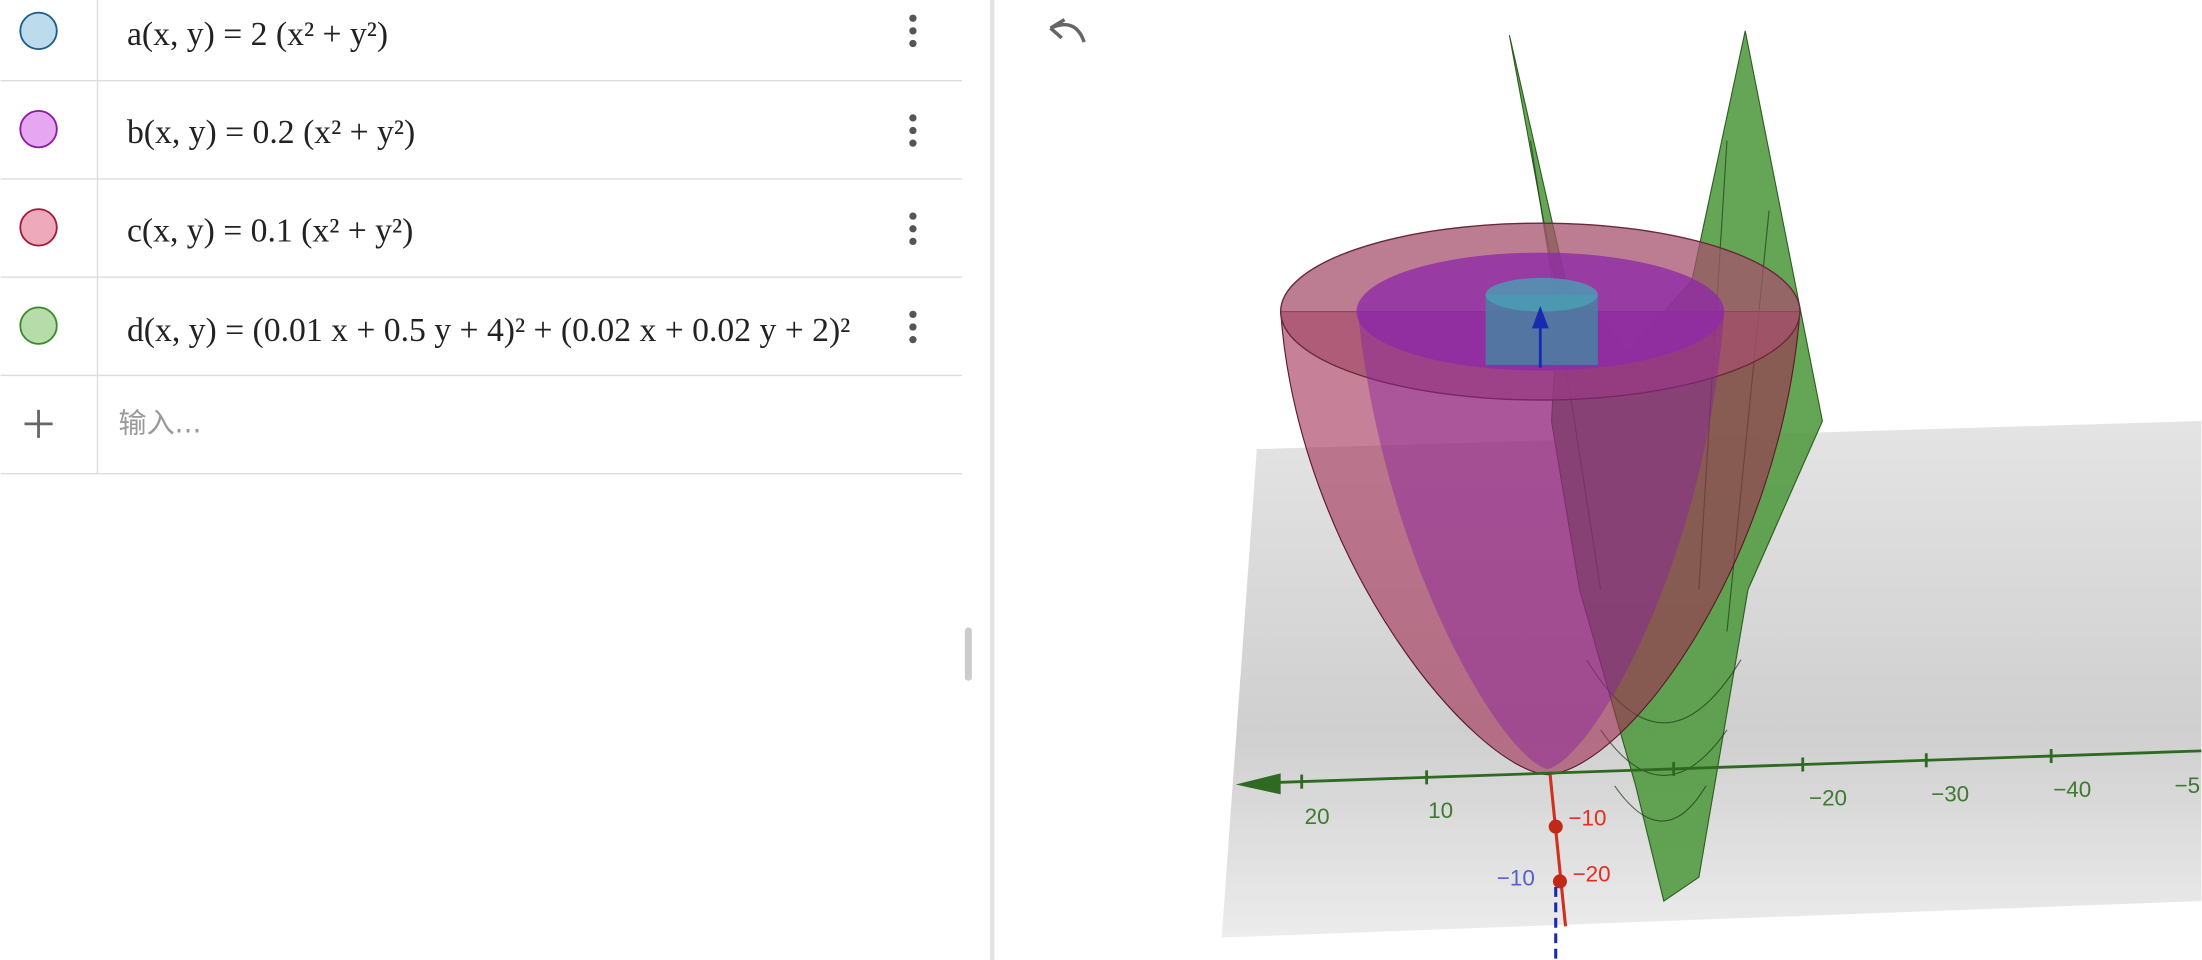 This screenshot has height=960, width=2202. I want to click on formula: a(x, y) = 2 (x² + y²), so click(257, 34).